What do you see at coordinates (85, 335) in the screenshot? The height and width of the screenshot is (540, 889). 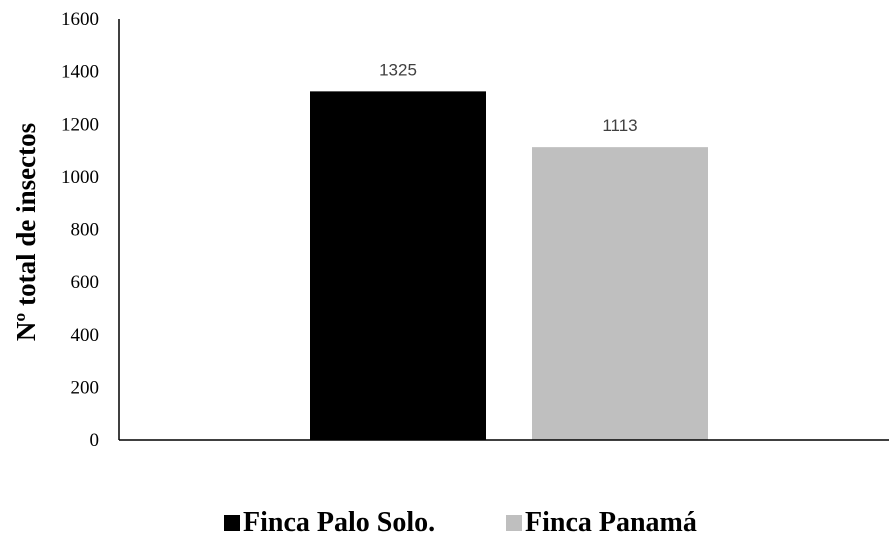 I see `y-tick-label: 400` at bounding box center [85, 335].